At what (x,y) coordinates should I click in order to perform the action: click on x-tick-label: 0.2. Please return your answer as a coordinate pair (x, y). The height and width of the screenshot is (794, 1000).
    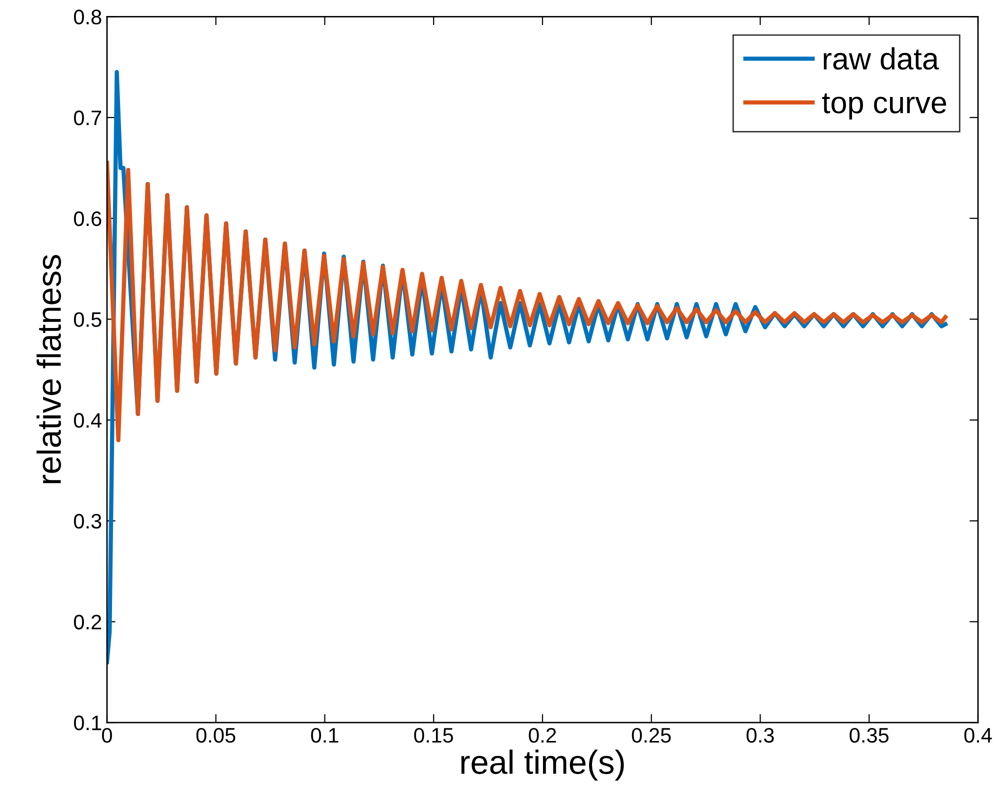
    Looking at the image, I should click on (542, 735).